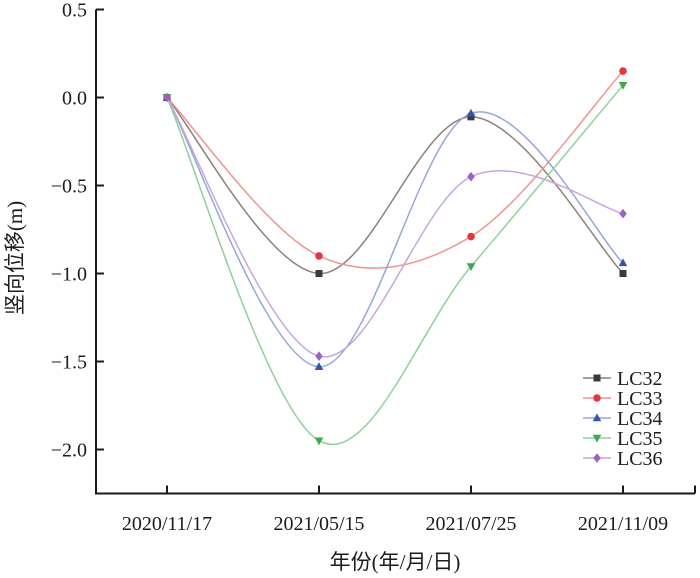 This screenshot has width=700, height=578. What do you see at coordinates (640, 419) in the screenshot?
I see `legend-label-LC34: LC34` at bounding box center [640, 419].